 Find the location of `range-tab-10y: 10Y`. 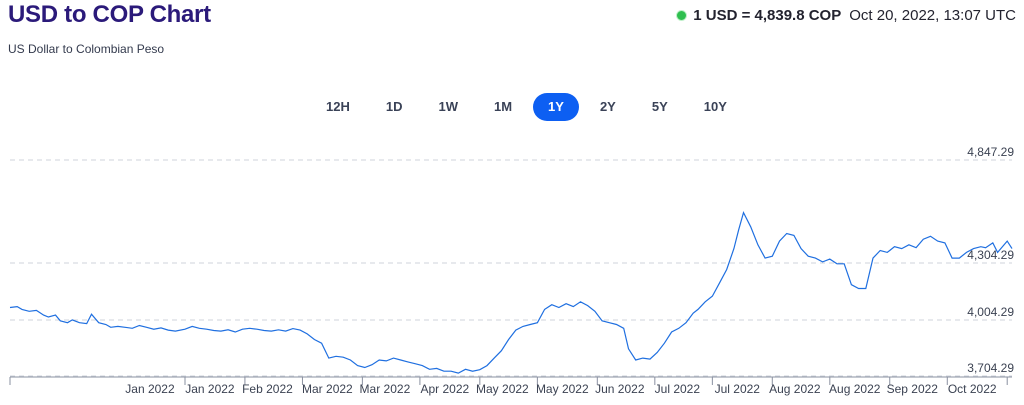

range-tab-10y: 10Y is located at coordinates (715, 106).